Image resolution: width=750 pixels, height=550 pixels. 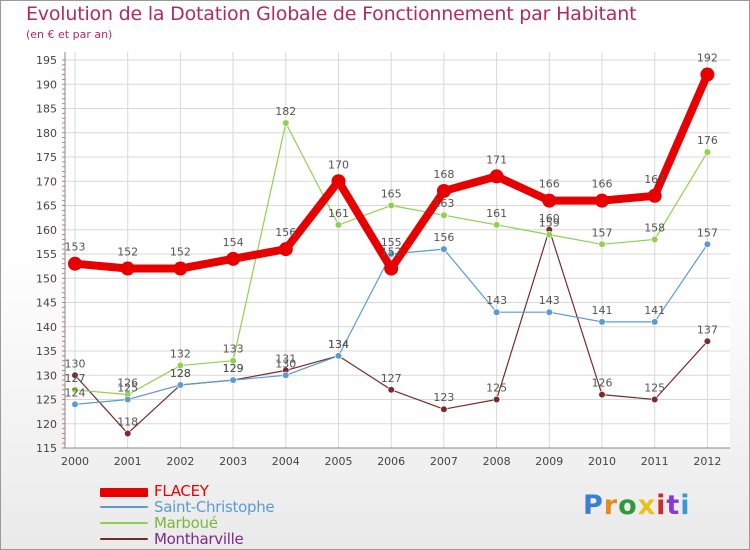 What do you see at coordinates (443, 237) in the screenshot?
I see `data-label-saint-christophe: 156` at bounding box center [443, 237].